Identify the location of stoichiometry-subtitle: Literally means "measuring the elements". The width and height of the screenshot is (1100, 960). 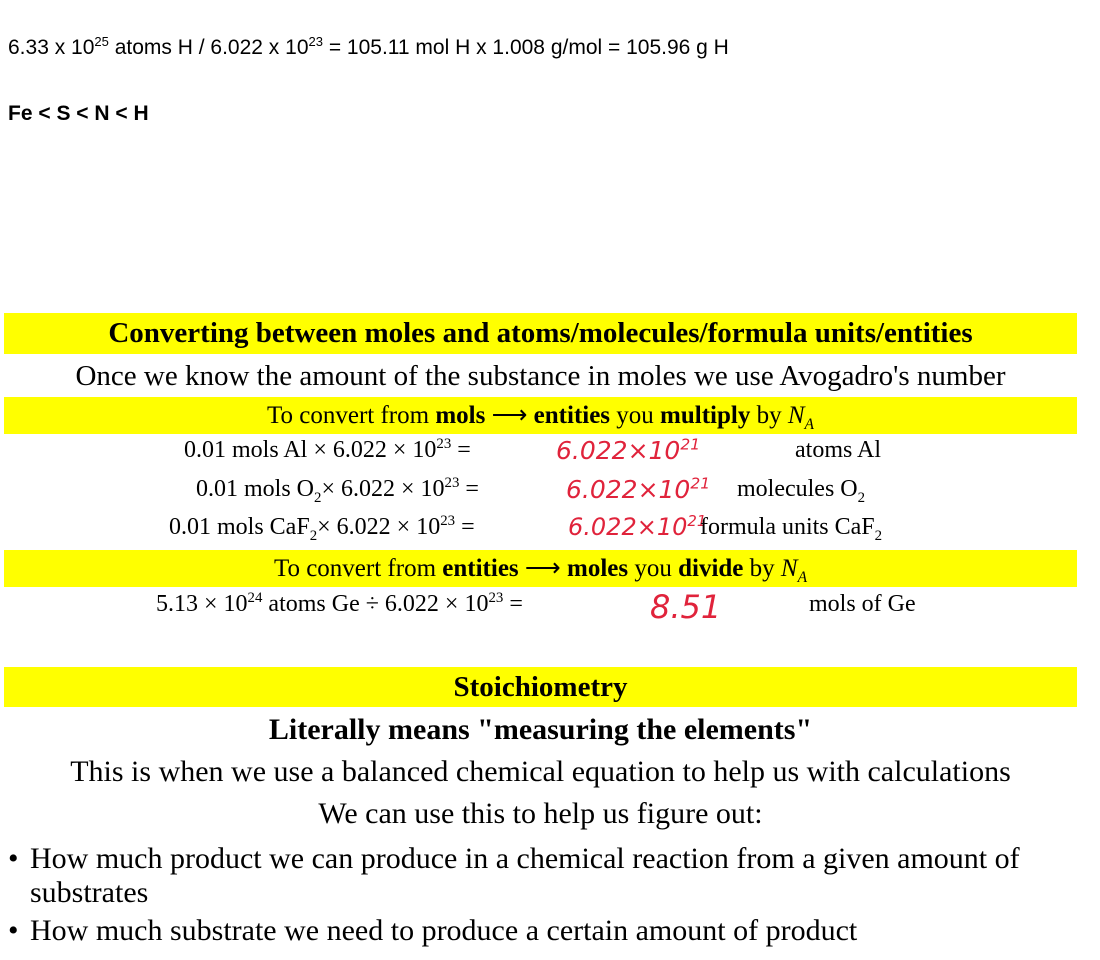
(540, 729).